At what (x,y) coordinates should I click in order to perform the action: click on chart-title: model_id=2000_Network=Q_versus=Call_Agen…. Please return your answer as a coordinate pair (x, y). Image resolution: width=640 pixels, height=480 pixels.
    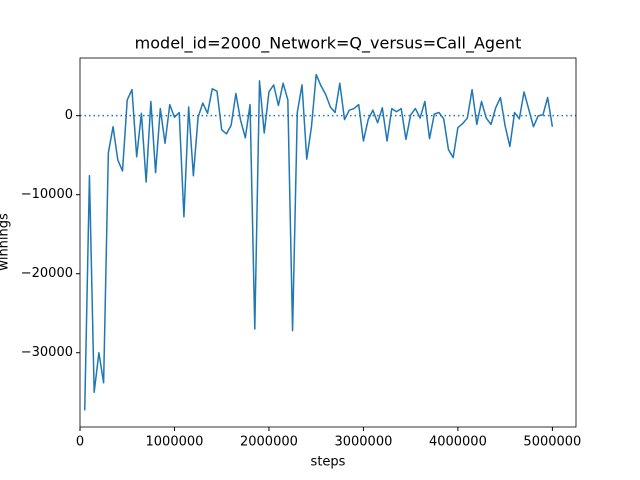
    Looking at the image, I should click on (328, 44).